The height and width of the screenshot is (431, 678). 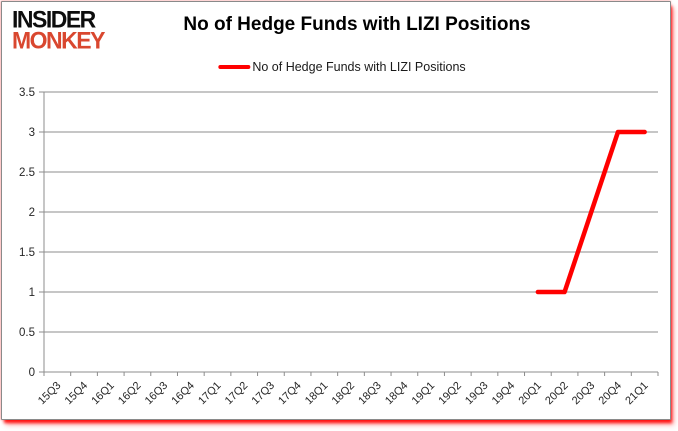 What do you see at coordinates (32, 373) in the screenshot?
I see `y-axis-tick-label: 0` at bounding box center [32, 373].